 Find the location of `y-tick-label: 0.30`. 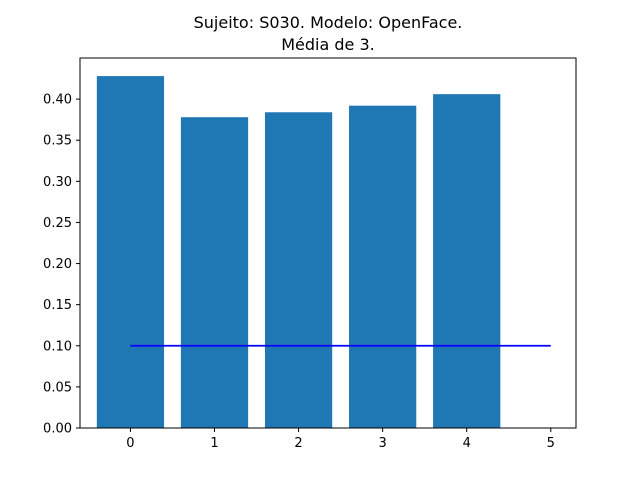

y-tick-label: 0.30 is located at coordinates (57, 182).